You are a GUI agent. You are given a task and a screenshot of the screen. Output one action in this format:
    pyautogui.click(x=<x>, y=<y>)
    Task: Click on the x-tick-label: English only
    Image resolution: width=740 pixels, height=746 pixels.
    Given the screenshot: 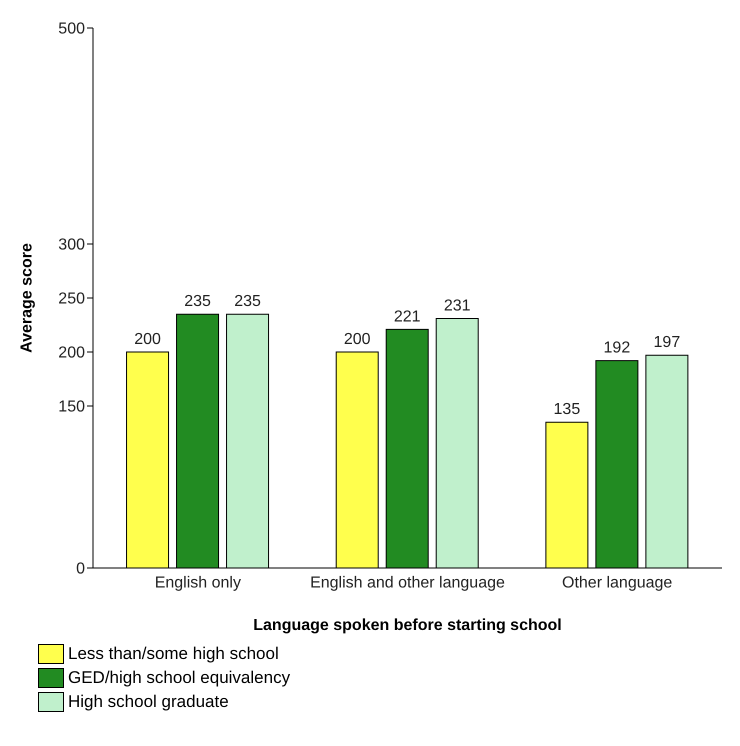 What is the action you would take?
    pyautogui.click(x=197, y=583)
    